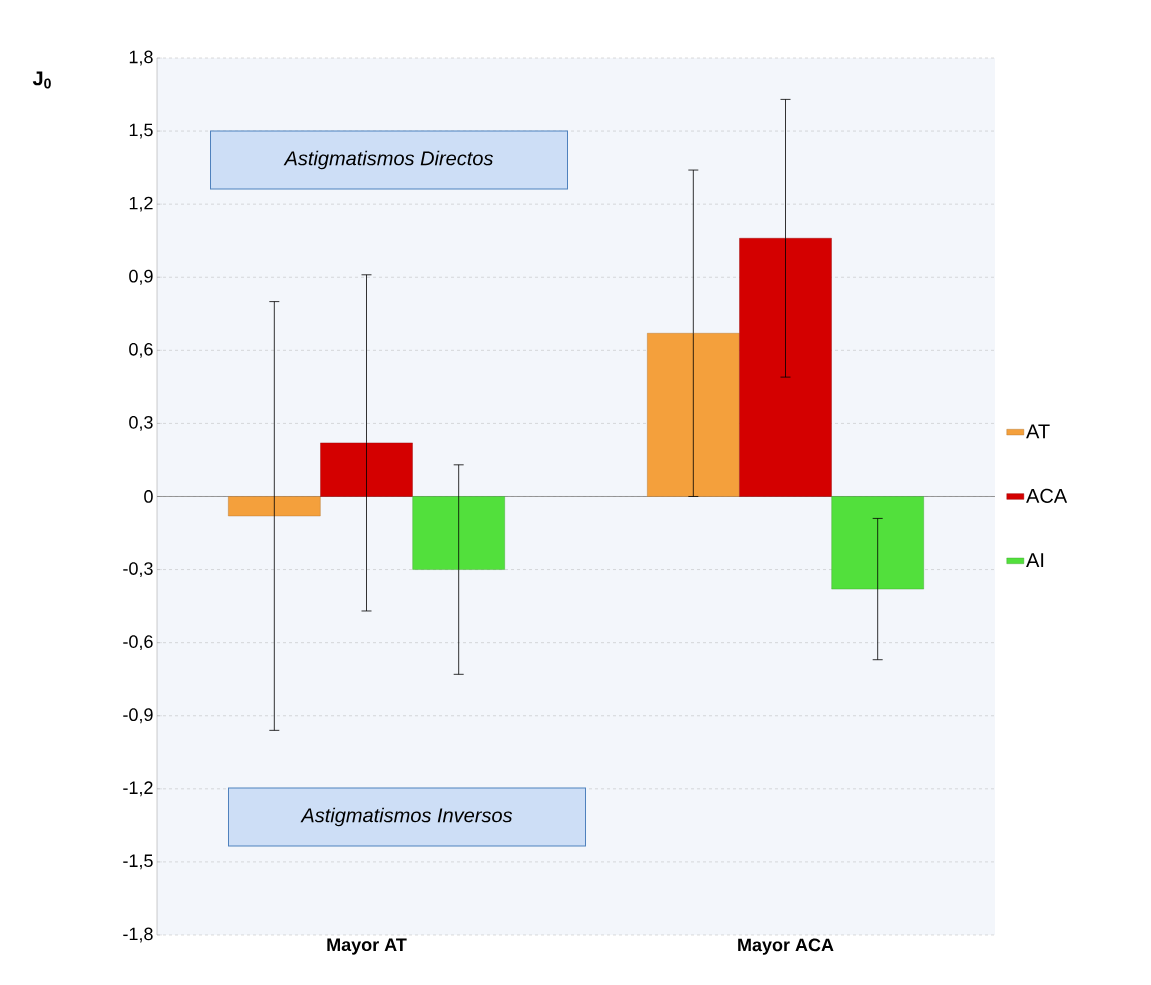 Image resolution: width=1151 pixels, height=985 pixels. Describe the element at coordinates (1038, 431) in the screenshot. I see `legend-label: AT` at that location.